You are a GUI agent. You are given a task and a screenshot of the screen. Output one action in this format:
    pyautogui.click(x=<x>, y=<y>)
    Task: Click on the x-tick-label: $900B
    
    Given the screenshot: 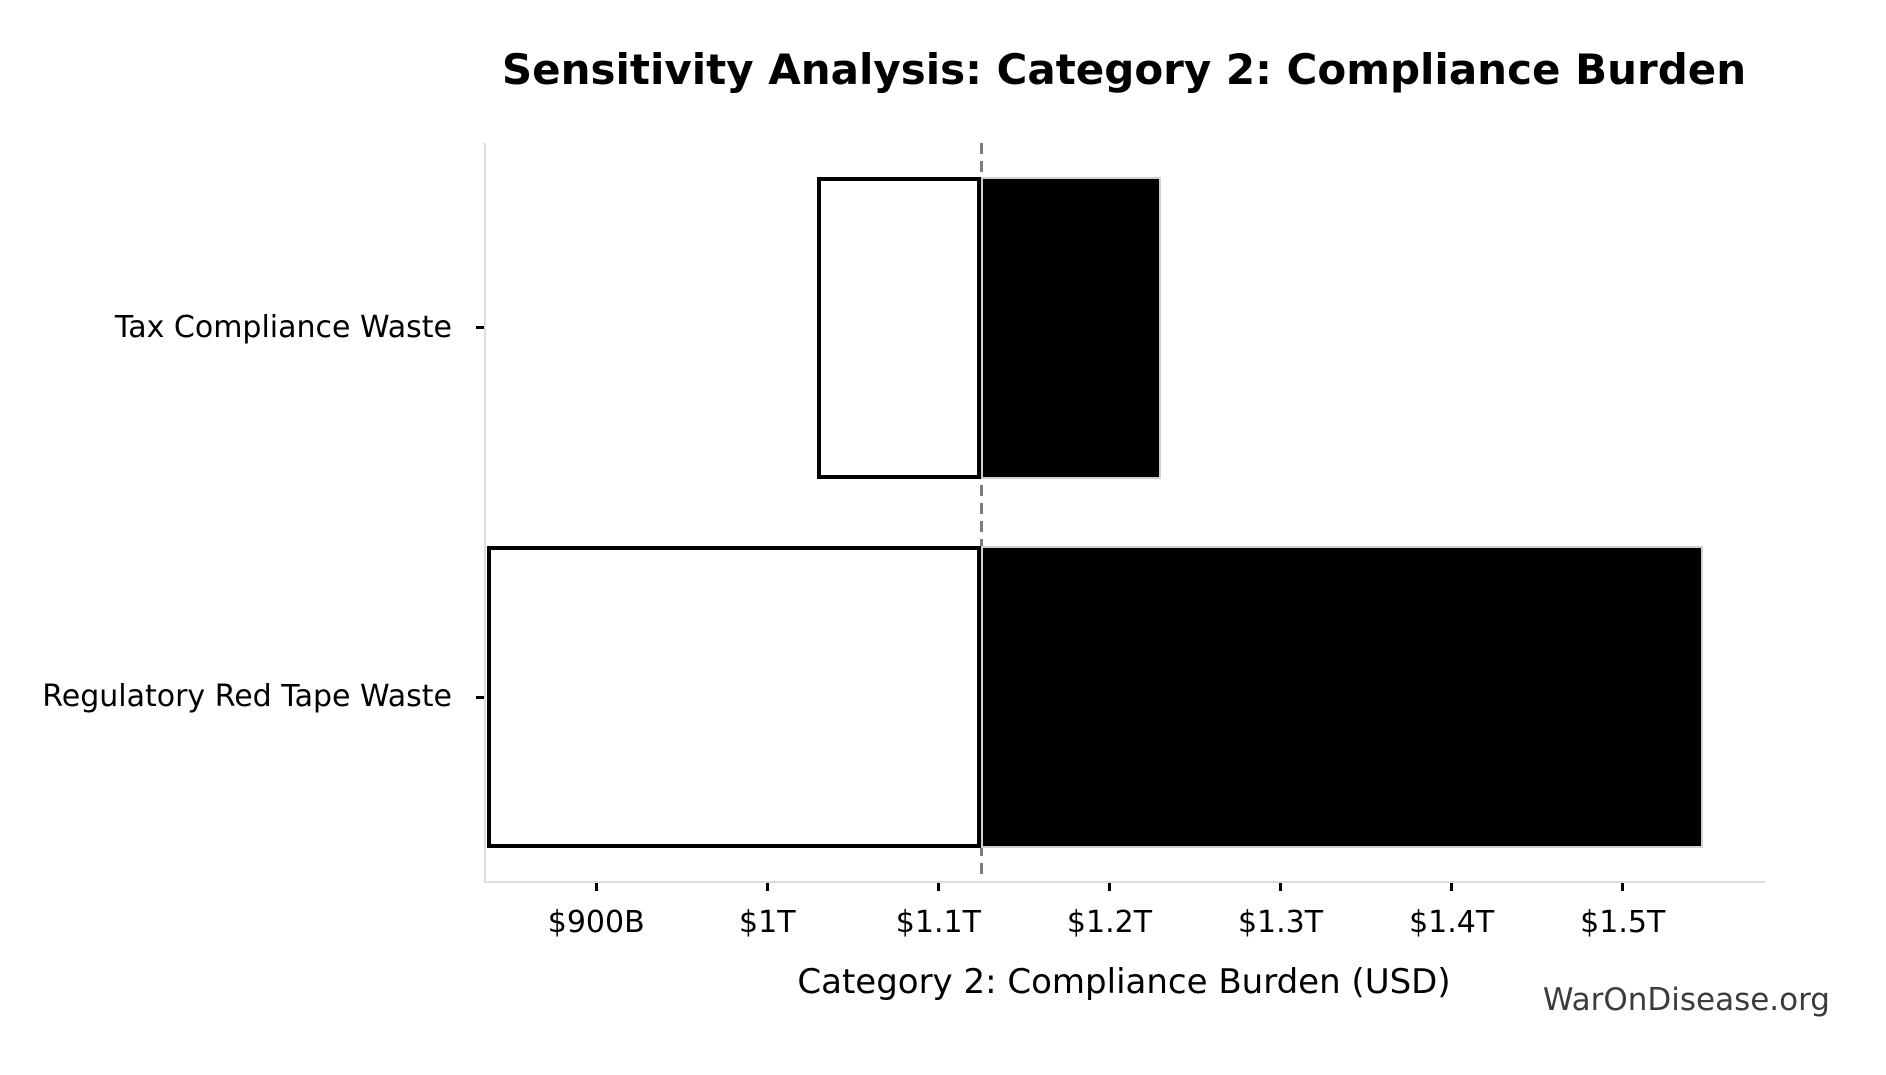 What is the action you would take?
    pyautogui.click(x=596, y=922)
    